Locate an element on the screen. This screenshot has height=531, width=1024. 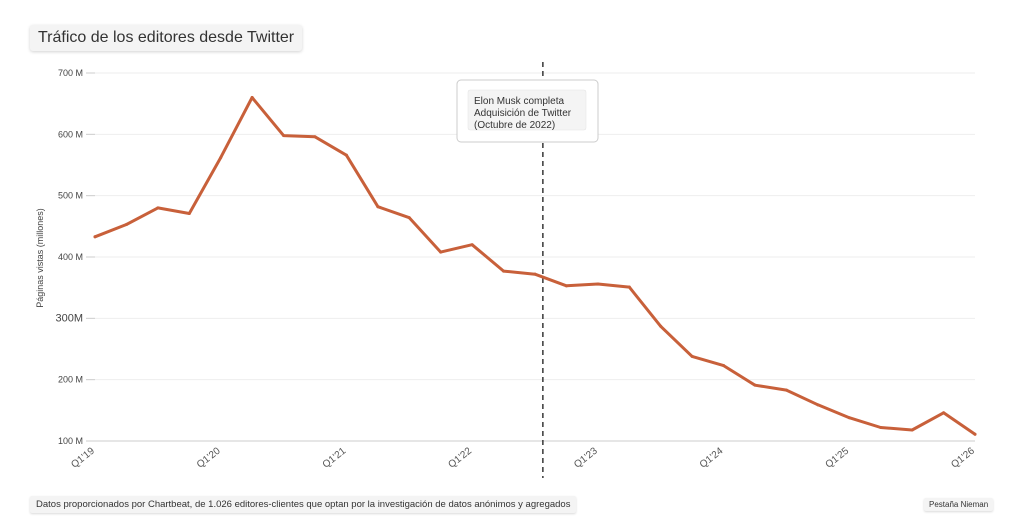
y-tick-label: 100 M is located at coordinates (70, 441).